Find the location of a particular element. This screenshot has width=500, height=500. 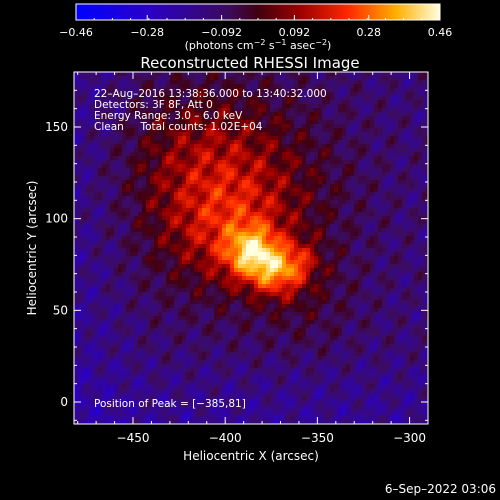

colorbar-tick-label: −0.46 is located at coordinates (76, 32).